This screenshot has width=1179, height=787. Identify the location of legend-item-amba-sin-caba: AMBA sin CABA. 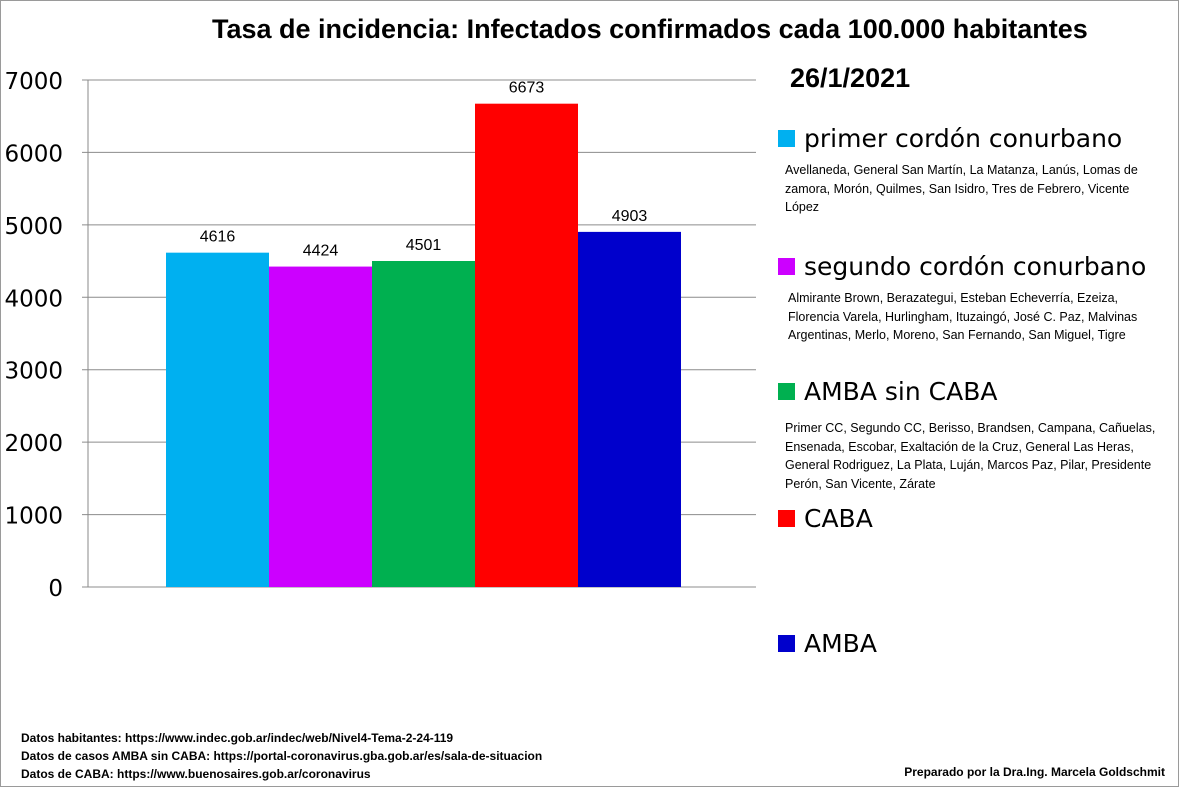
(887, 391).